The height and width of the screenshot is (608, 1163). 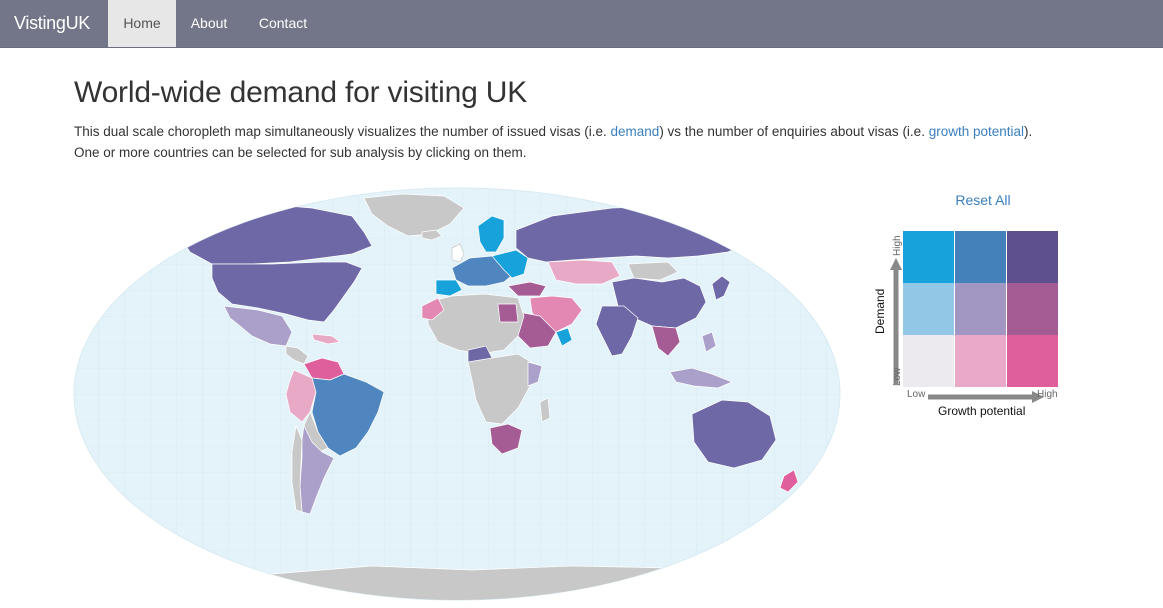 I want to click on country-iceland, so click(x=432, y=235).